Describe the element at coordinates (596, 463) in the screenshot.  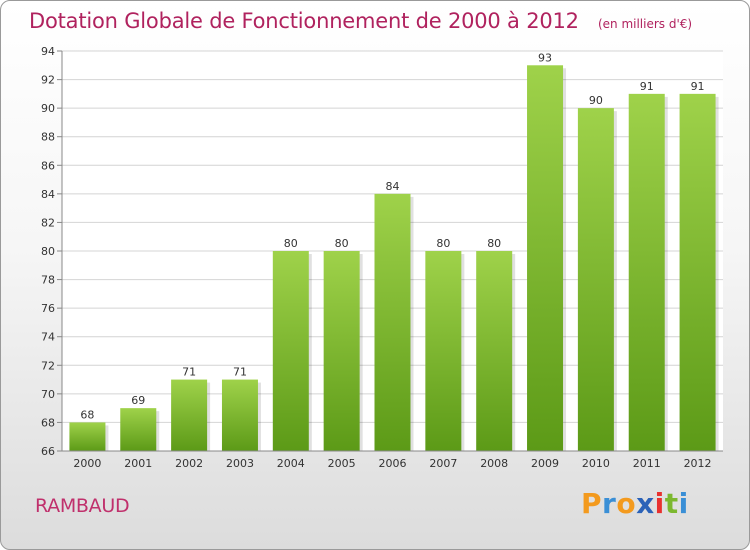
I see `x-tick-label: 2010` at that location.